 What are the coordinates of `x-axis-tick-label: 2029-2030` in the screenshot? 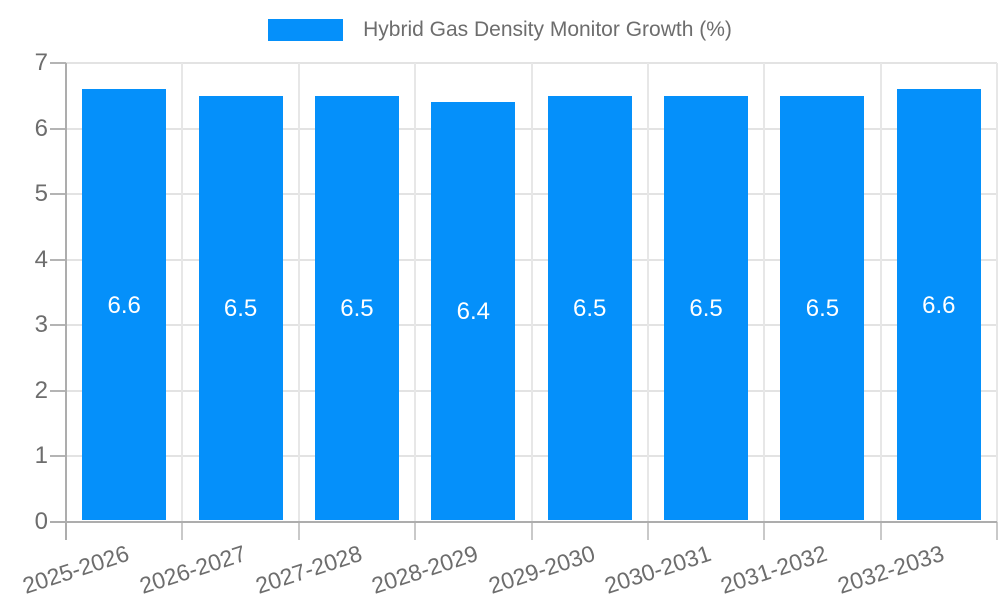 It's located at (541, 569).